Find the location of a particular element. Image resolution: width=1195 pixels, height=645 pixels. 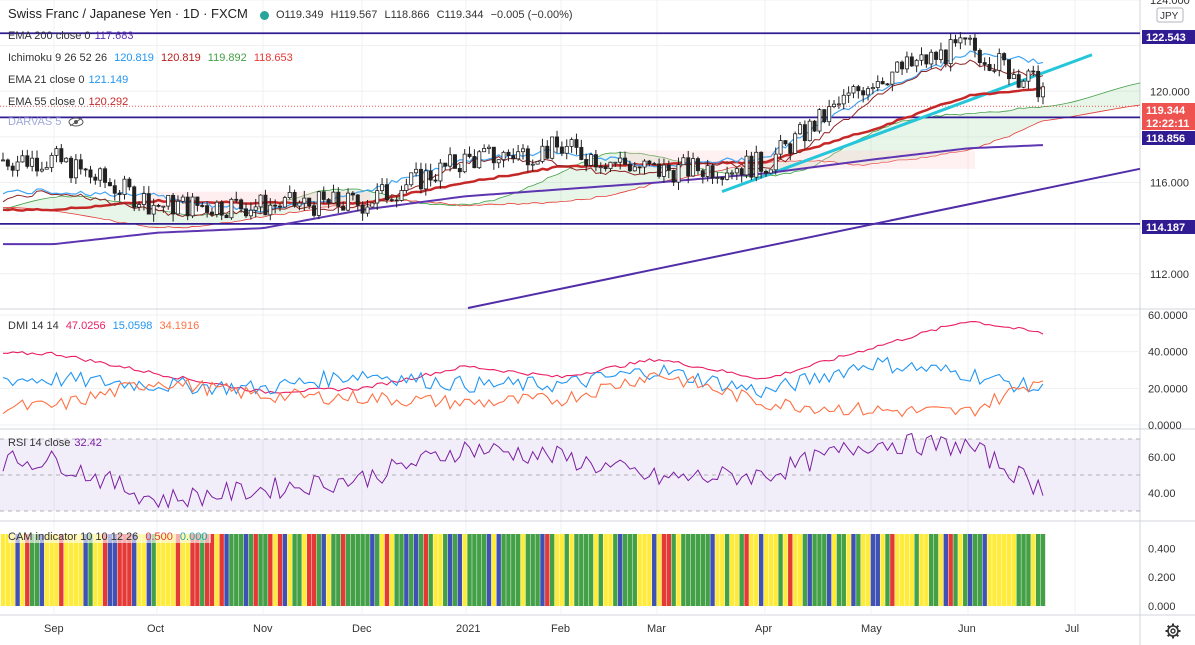

price-marker-label: 118.856 is located at coordinates (1165, 139).